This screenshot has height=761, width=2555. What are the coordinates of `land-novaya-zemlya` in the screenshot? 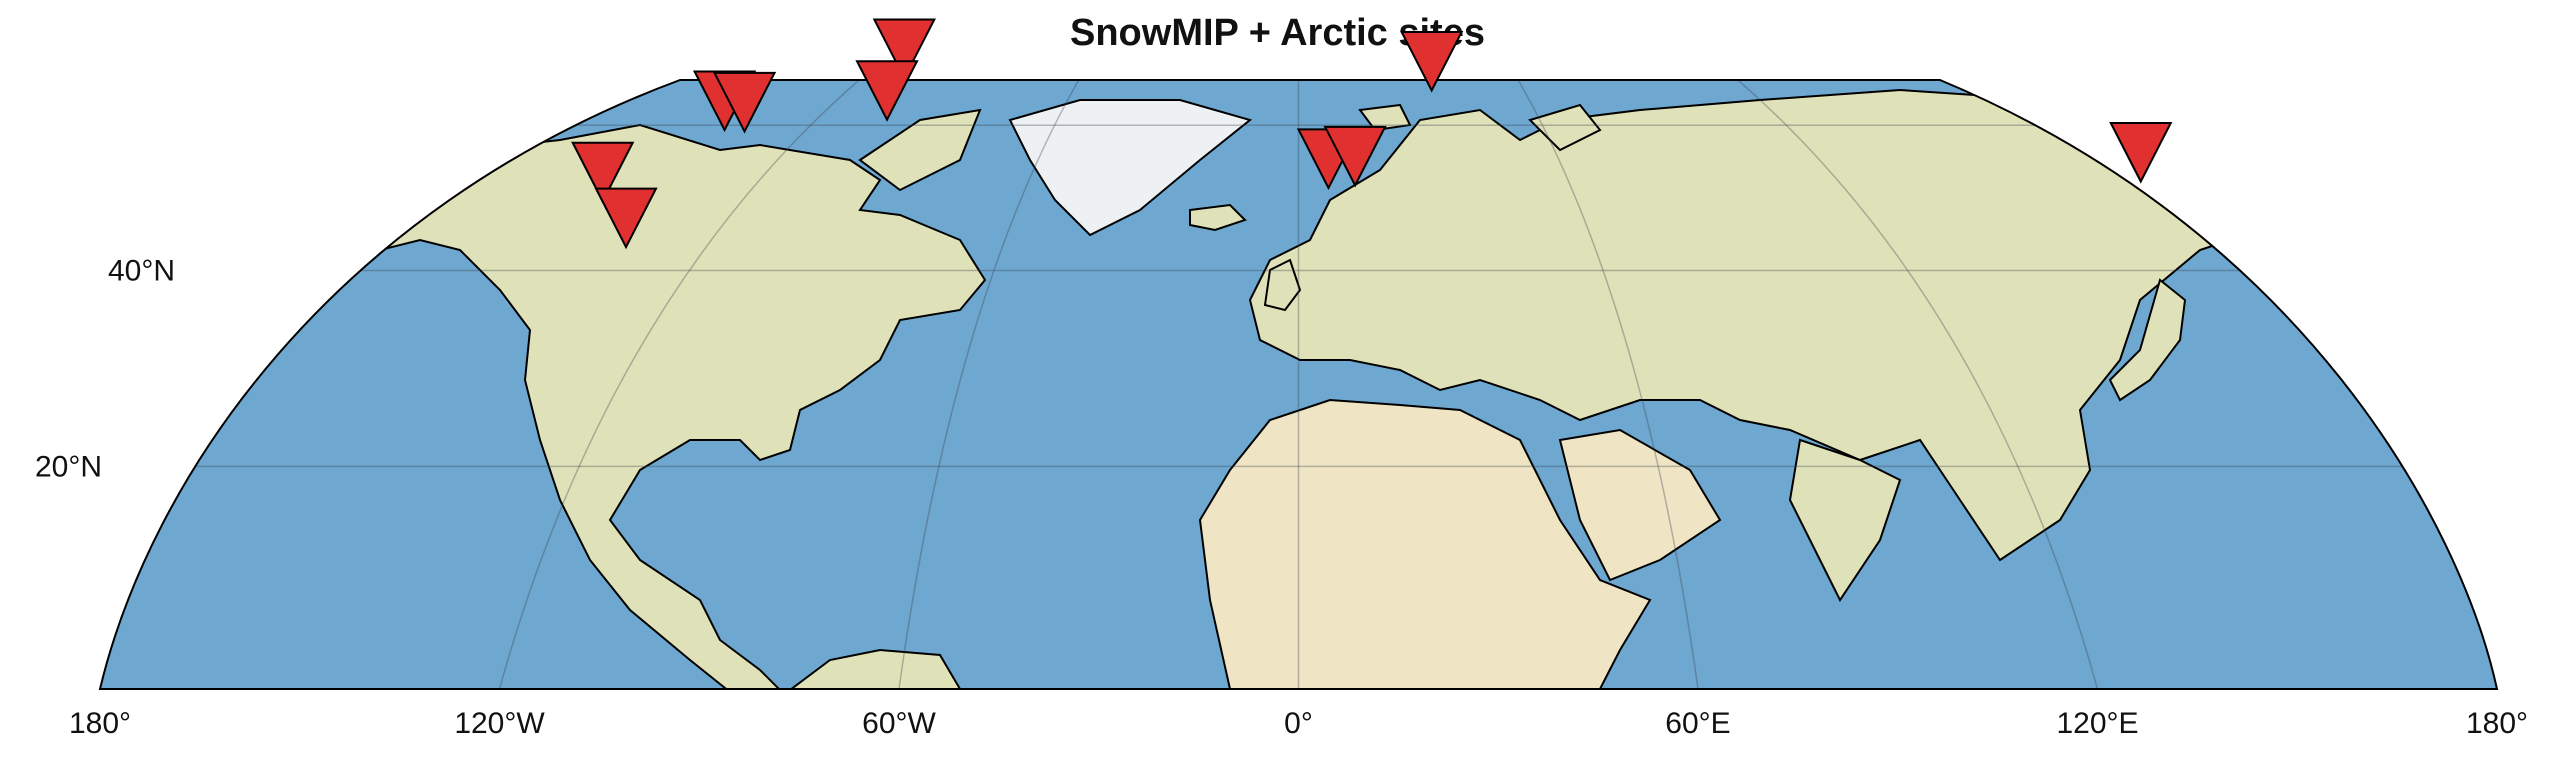 It's located at (1565, 127).